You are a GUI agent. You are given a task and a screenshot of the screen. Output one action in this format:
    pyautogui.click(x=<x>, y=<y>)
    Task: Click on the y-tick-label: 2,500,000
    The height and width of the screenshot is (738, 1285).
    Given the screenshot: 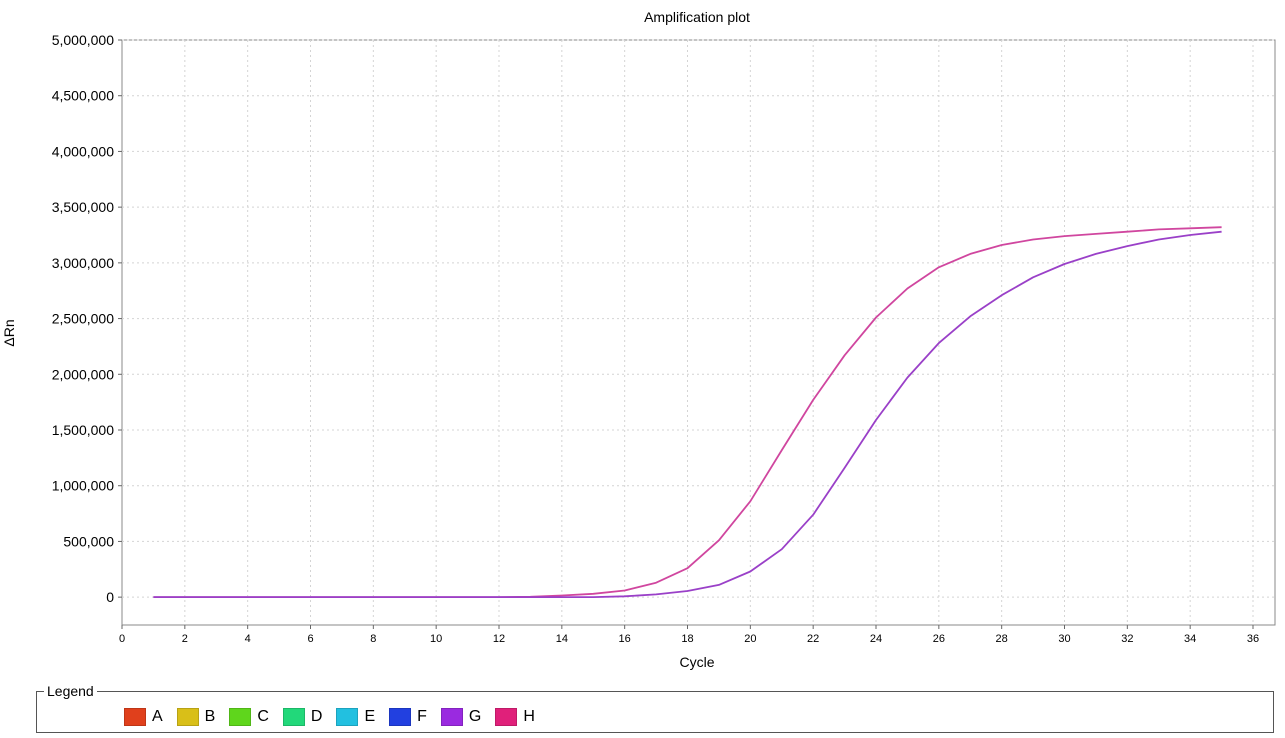 What is the action you would take?
    pyautogui.click(x=83, y=319)
    